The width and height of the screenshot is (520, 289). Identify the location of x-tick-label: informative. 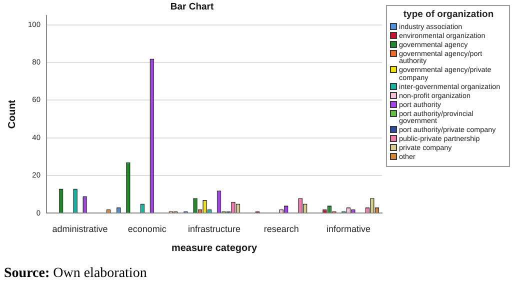
(348, 229).